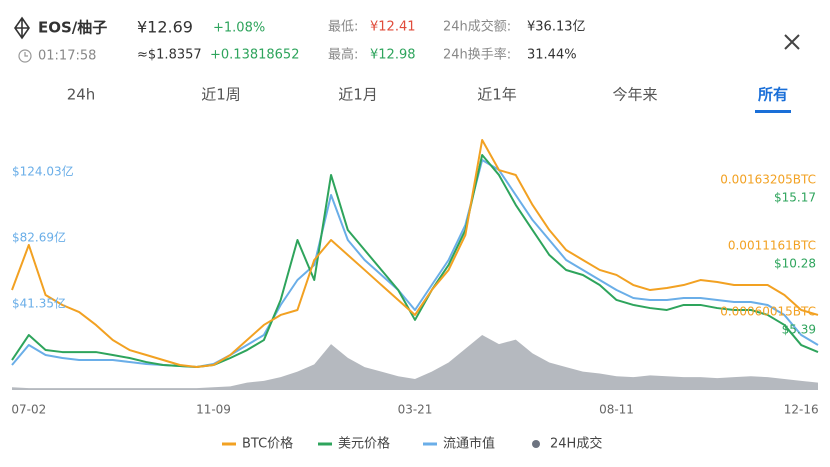  I want to click on high: ¥12.98, so click(393, 55).